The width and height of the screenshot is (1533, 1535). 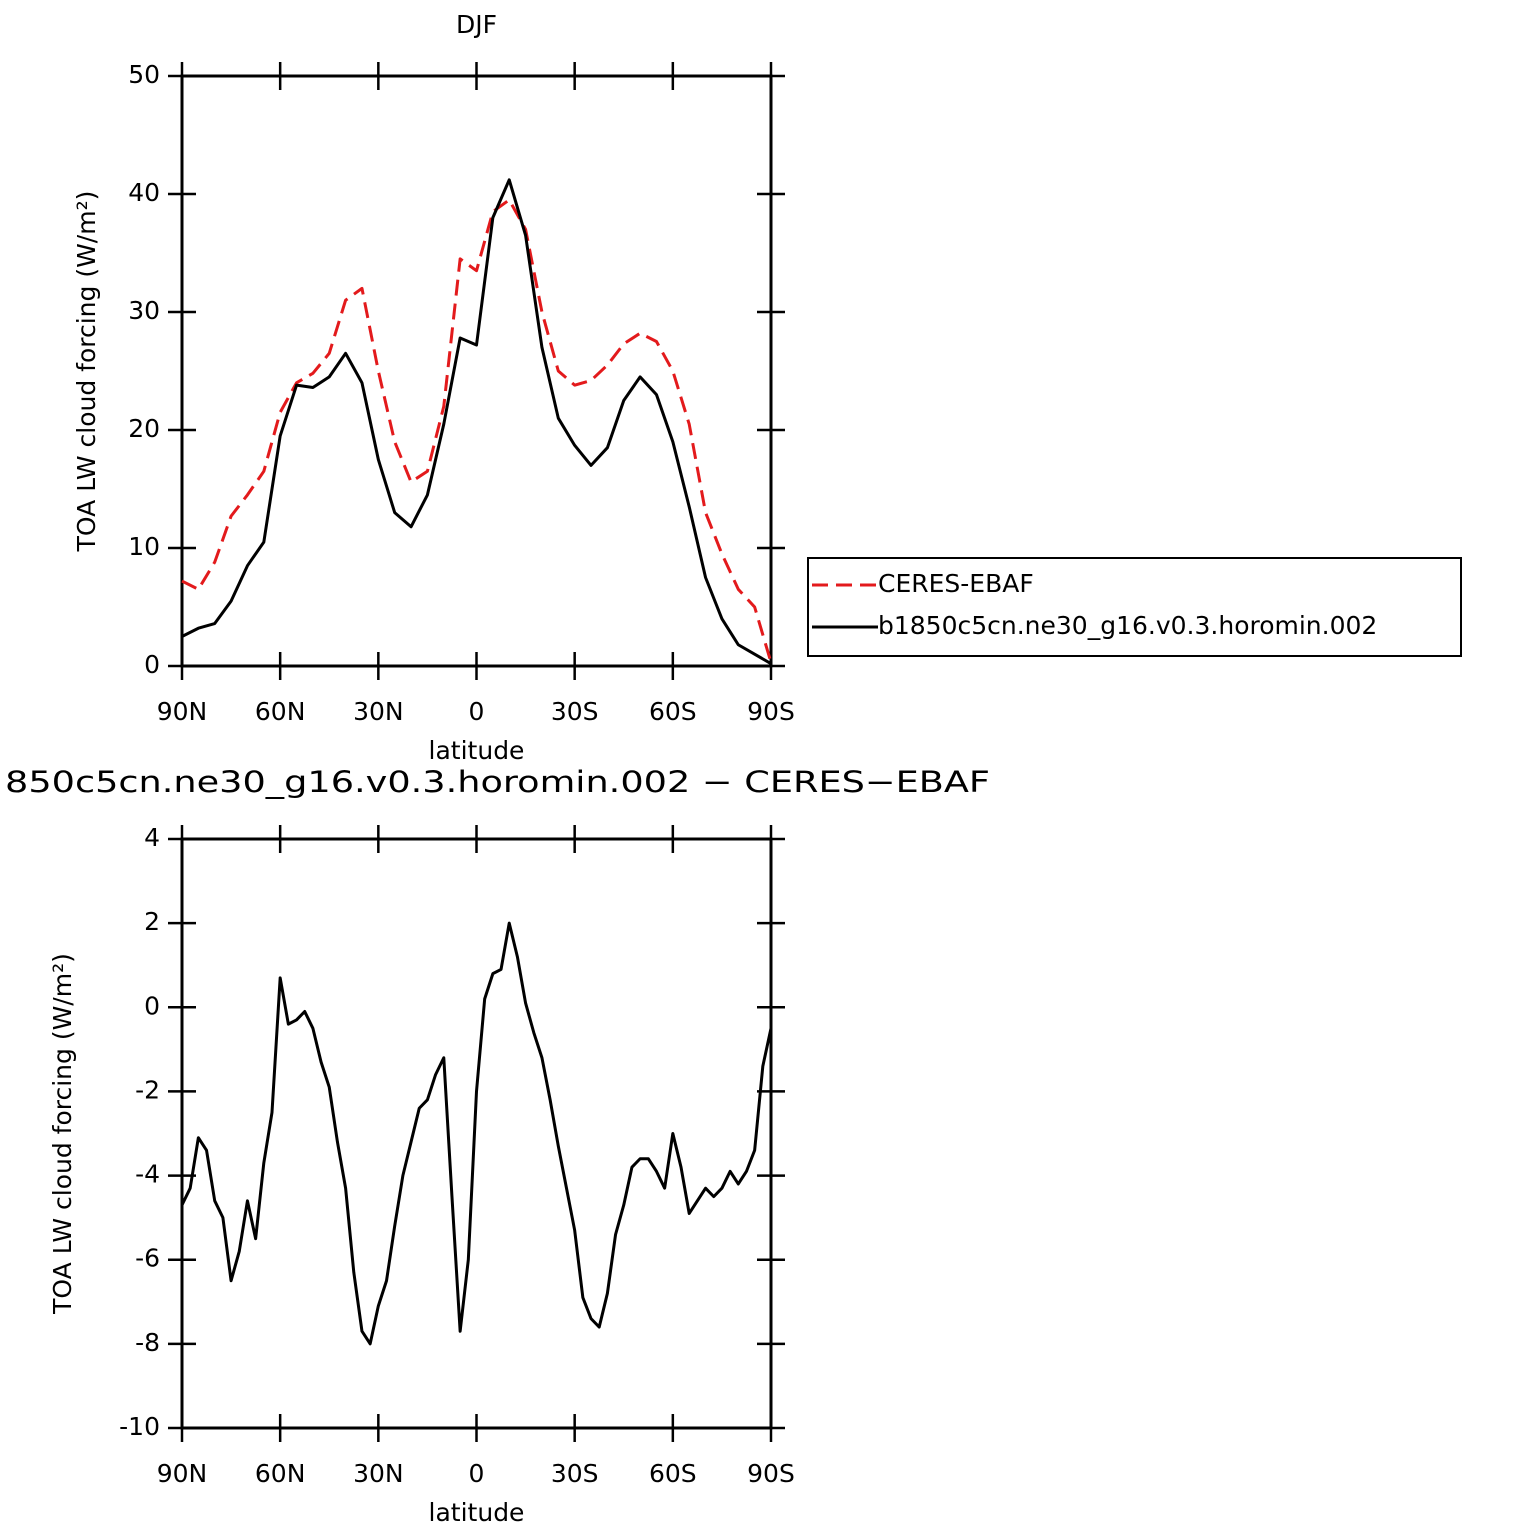 What do you see at coordinates (144, 192) in the screenshot?
I see `y-tick-label: 40` at bounding box center [144, 192].